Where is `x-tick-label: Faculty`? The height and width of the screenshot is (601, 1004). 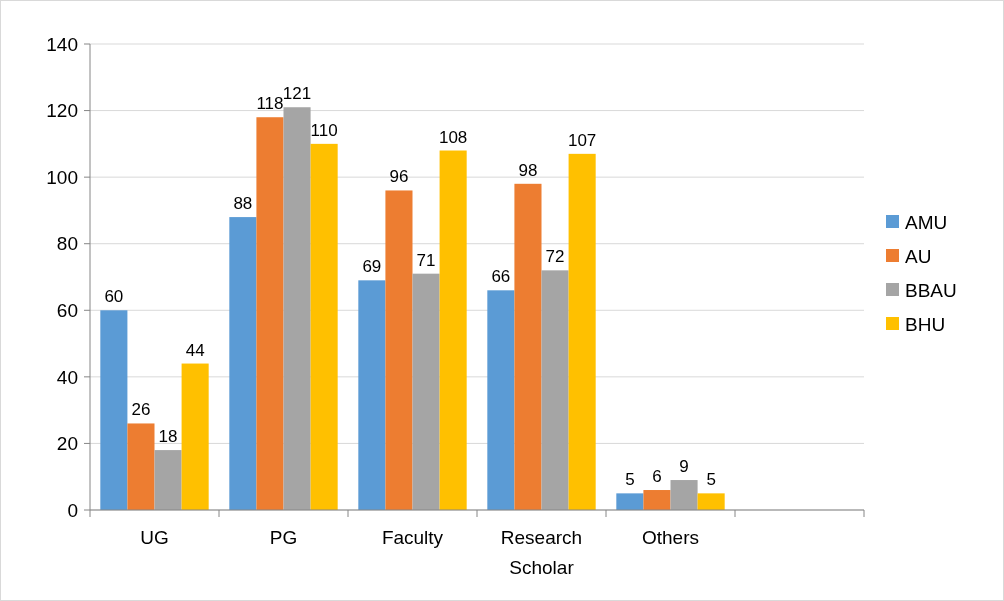 x-tick-label: Faculty is located at coordinates (412, 537).